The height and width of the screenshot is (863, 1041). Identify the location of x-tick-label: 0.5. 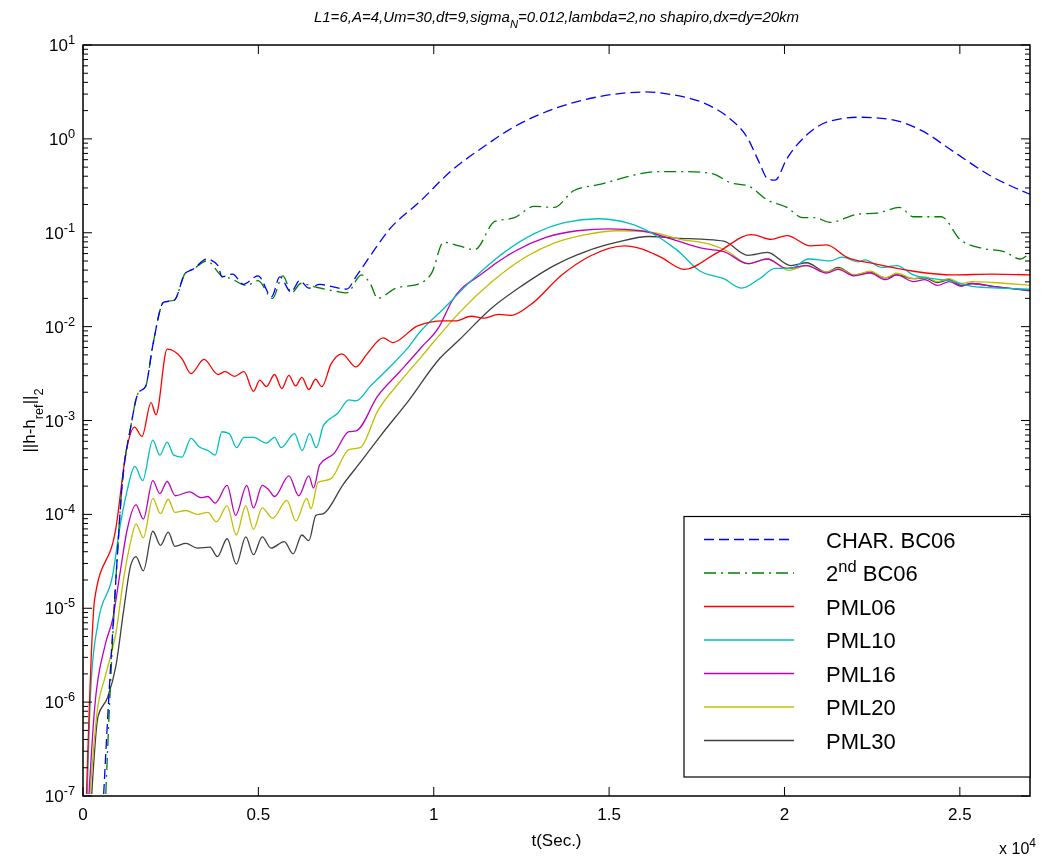
(258, 814).